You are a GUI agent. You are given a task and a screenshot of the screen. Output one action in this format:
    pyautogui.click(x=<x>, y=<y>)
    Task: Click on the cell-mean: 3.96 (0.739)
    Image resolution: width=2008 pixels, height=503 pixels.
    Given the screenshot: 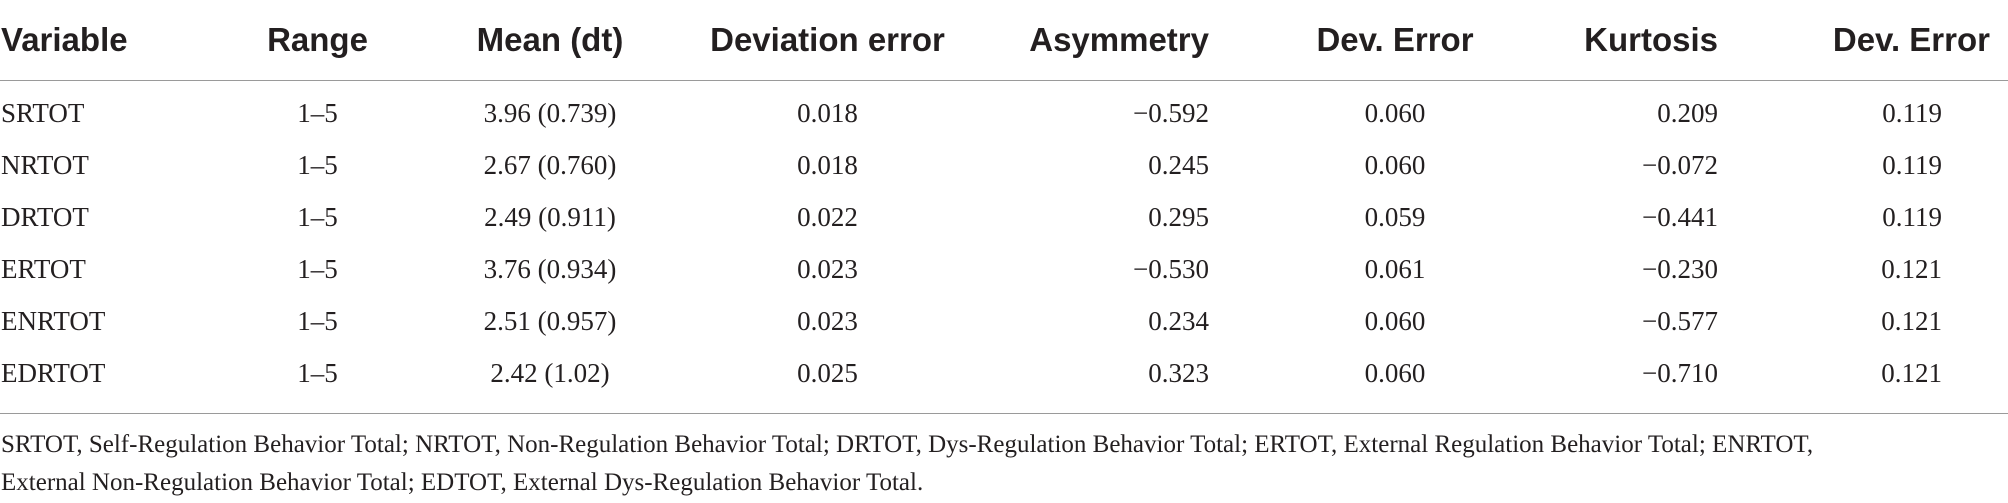 What is the action you would take?
    pyautogui.click(x=550, y=112)
    